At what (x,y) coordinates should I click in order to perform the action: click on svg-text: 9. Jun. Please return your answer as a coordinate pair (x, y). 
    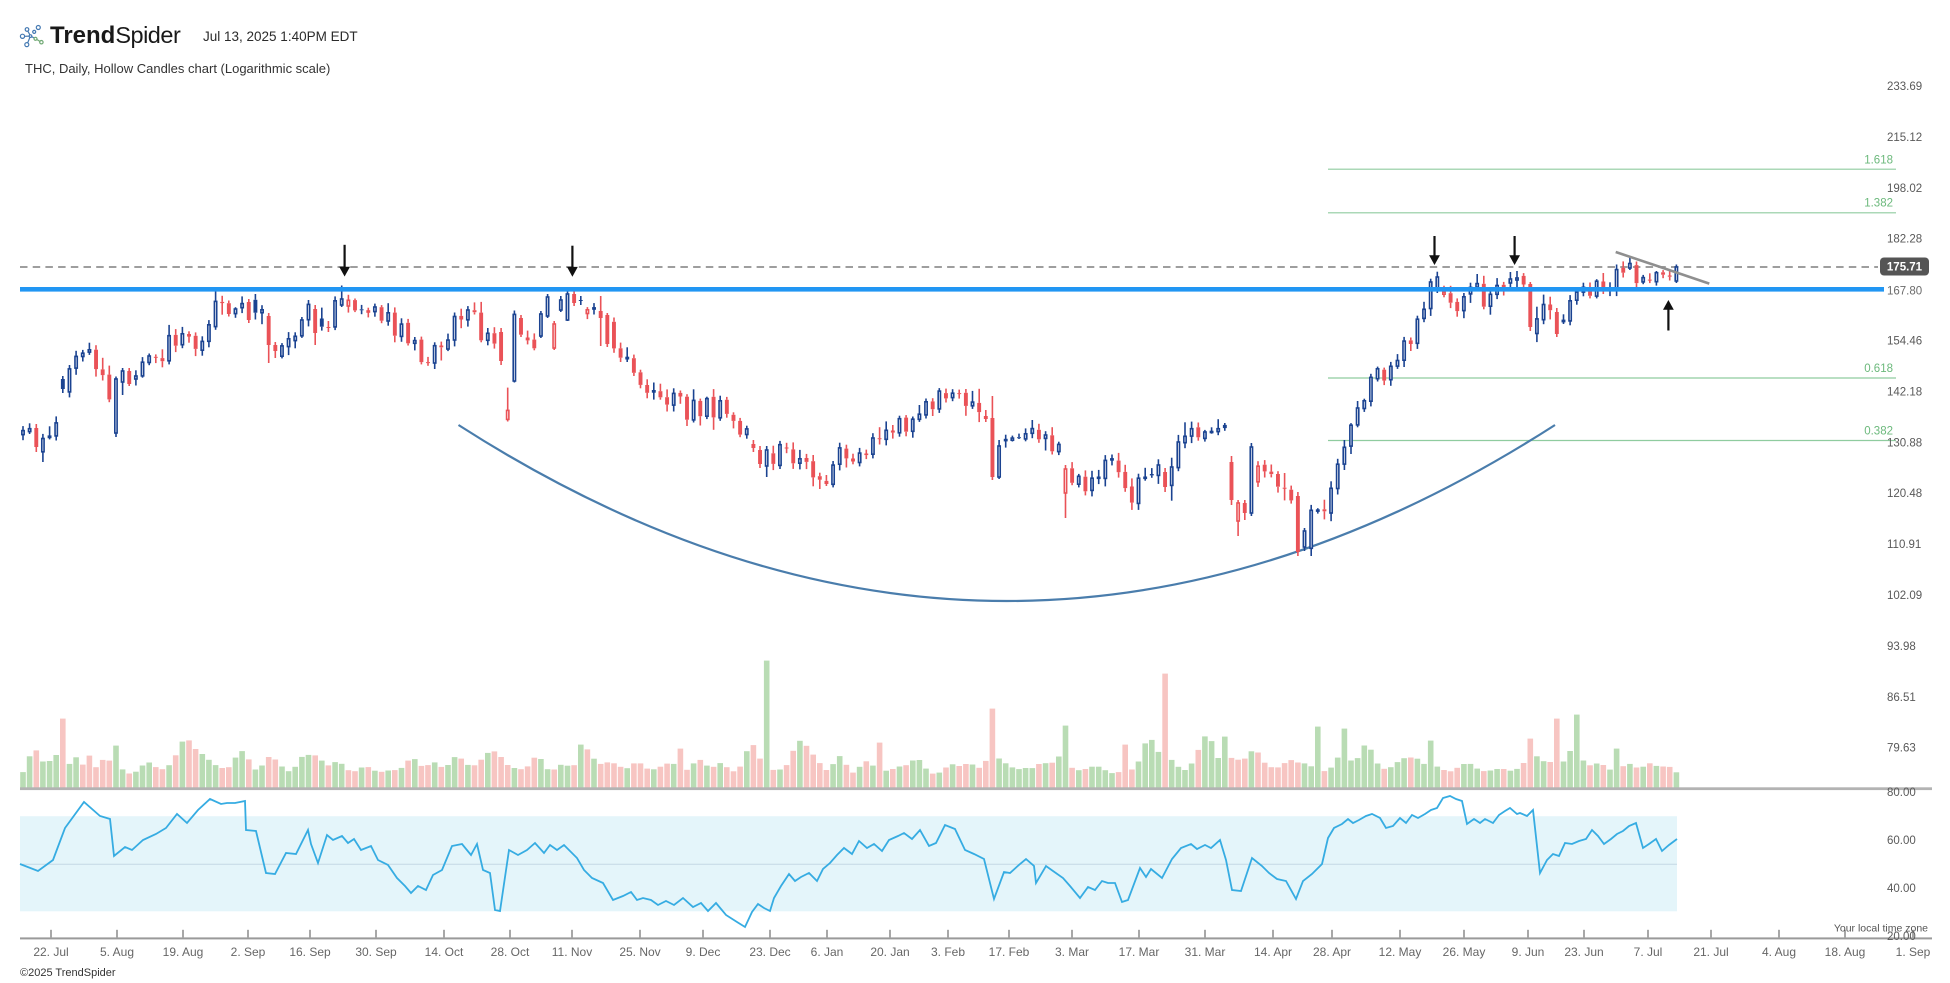
    Looking at the image, I should click on (1528, 952).